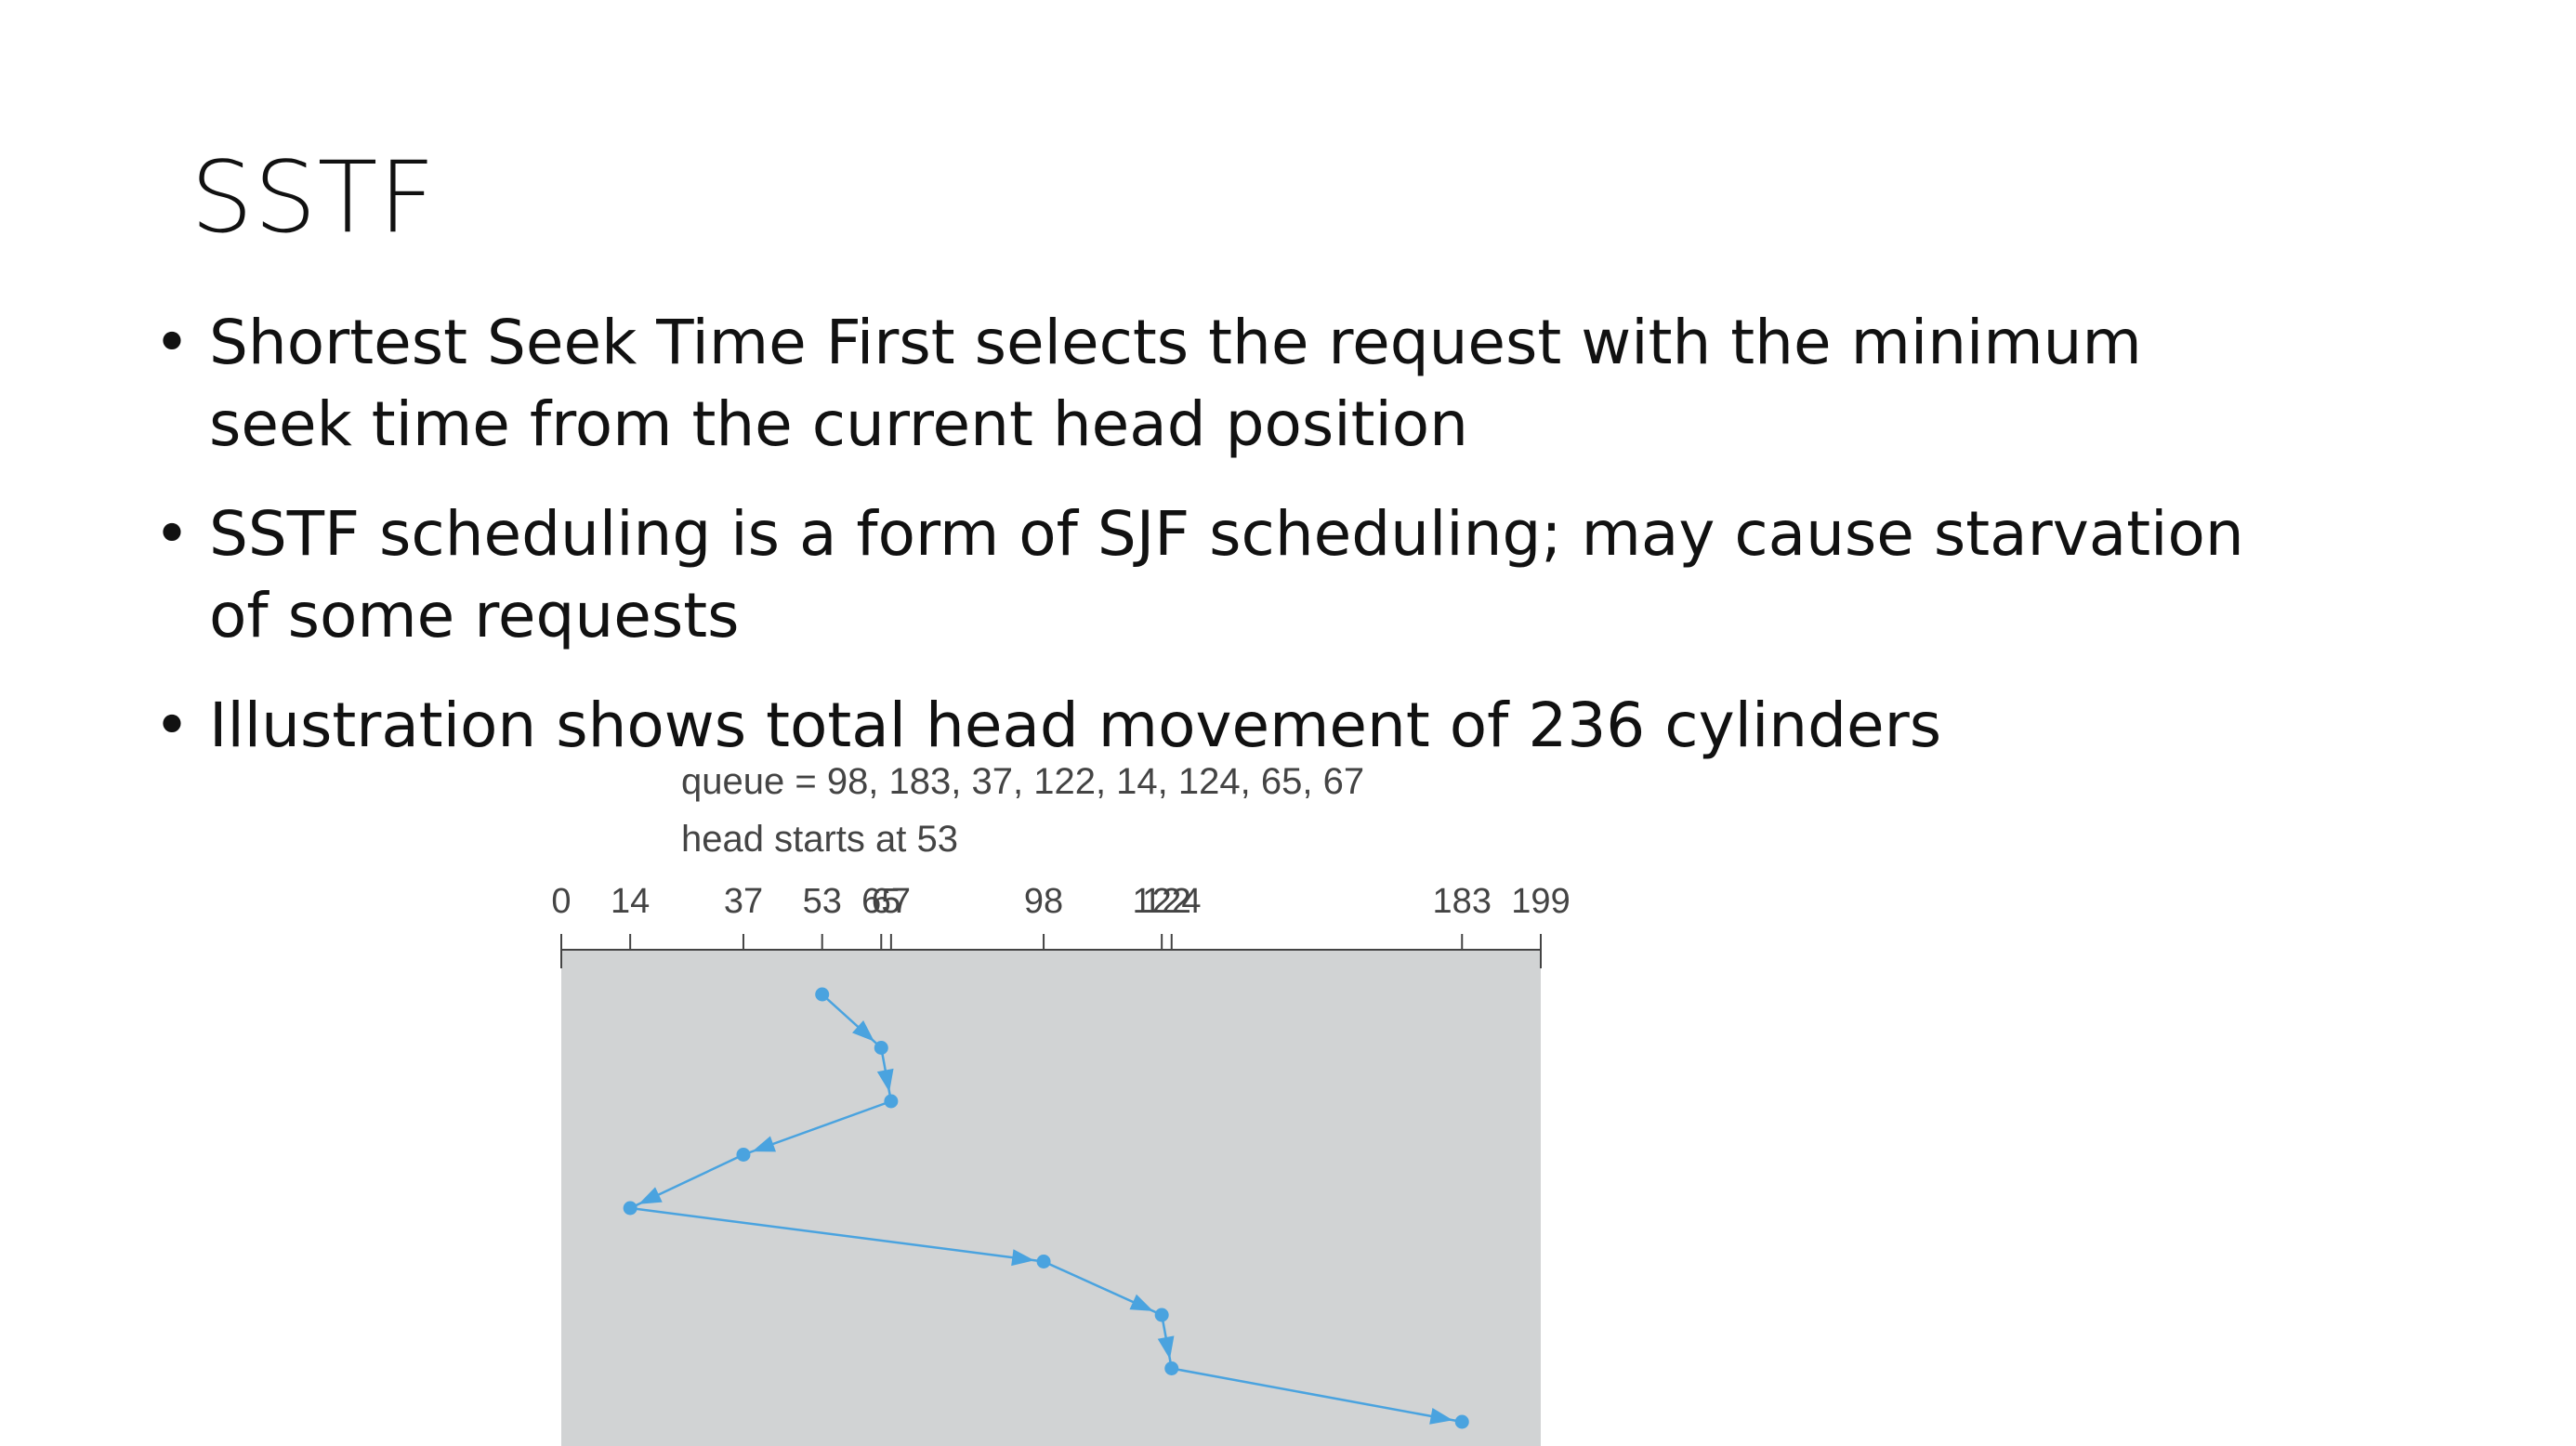  What do you see at coordinates (1046, 1208) in the screenshot?
I see `head-movement-path` at bounding box center [1046, 1208].